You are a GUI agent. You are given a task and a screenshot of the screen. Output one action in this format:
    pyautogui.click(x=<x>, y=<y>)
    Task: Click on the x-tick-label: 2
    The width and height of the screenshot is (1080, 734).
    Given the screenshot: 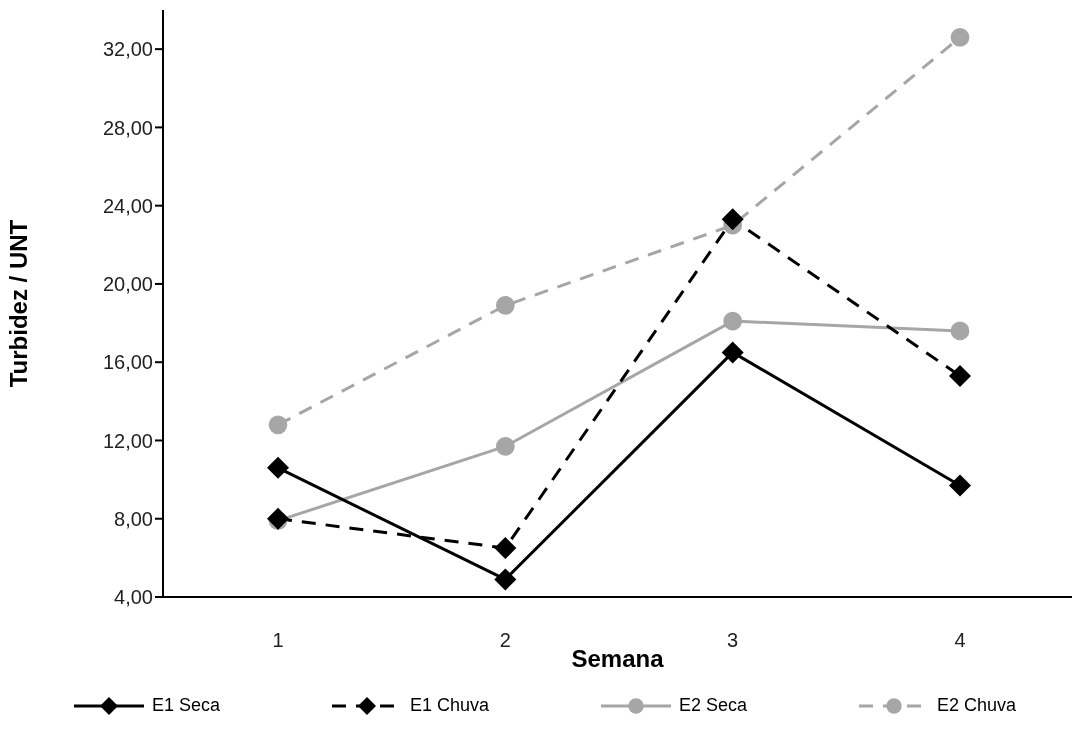 What is the action you would take?
    pyautogui.click(x=505, y=640)
    